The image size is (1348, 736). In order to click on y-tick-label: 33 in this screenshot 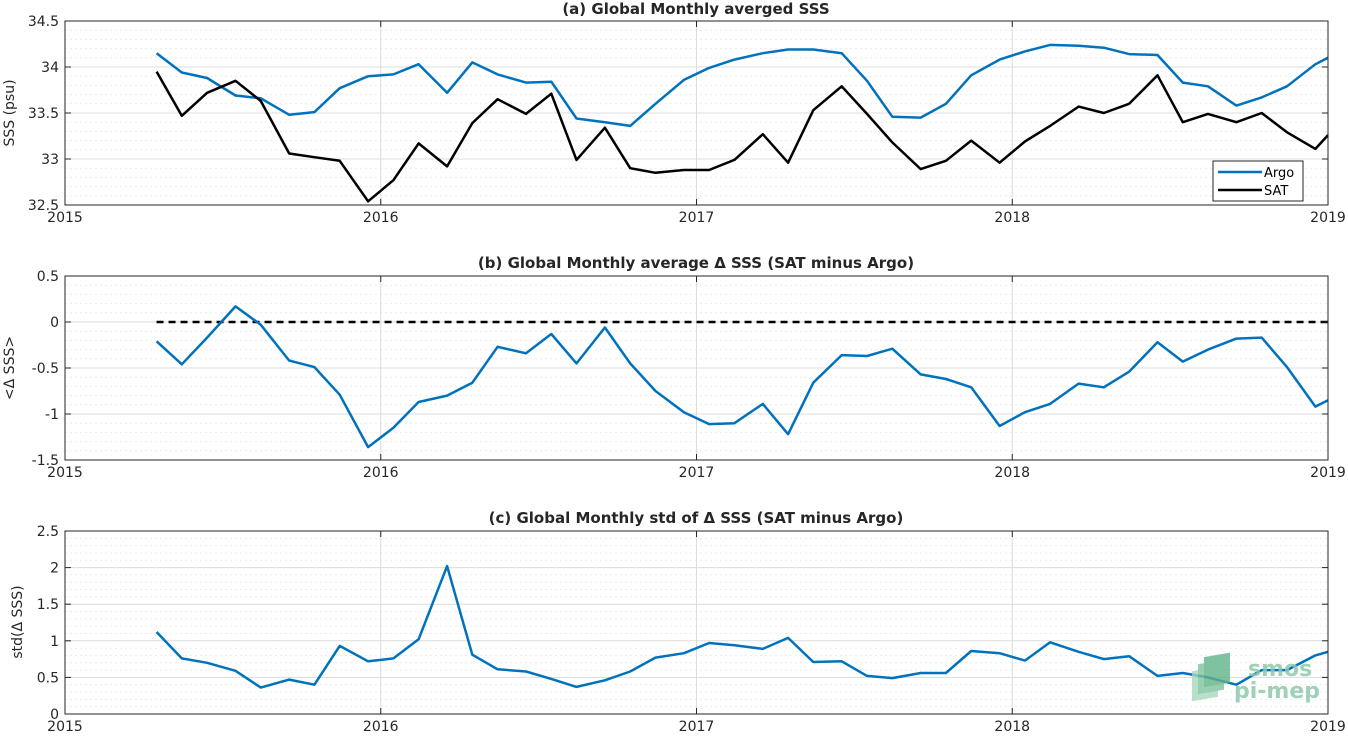, I will do `click(50, 160)`.